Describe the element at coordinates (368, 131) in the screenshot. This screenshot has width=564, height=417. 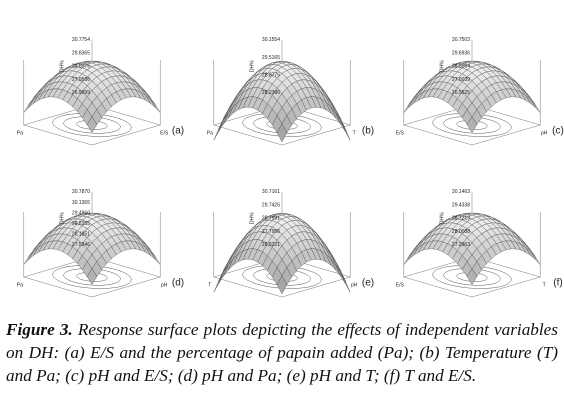
I see `panel-label: (b)` at that location.